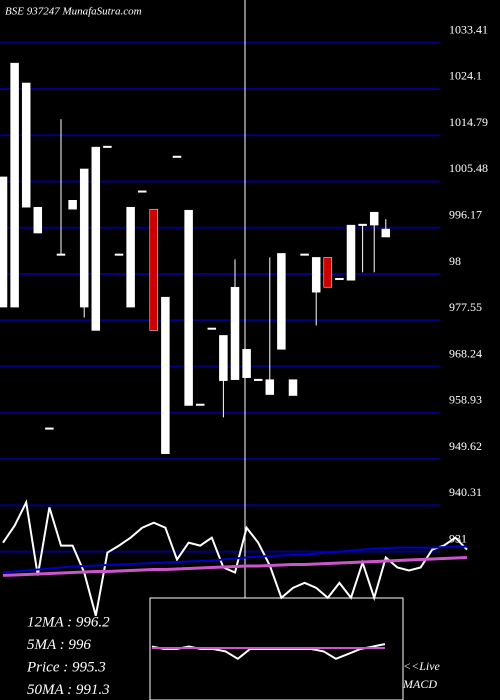 This screenshot has height=700, width=500. I want to click on y-tick-label: 1005.48, so click(468, 168).